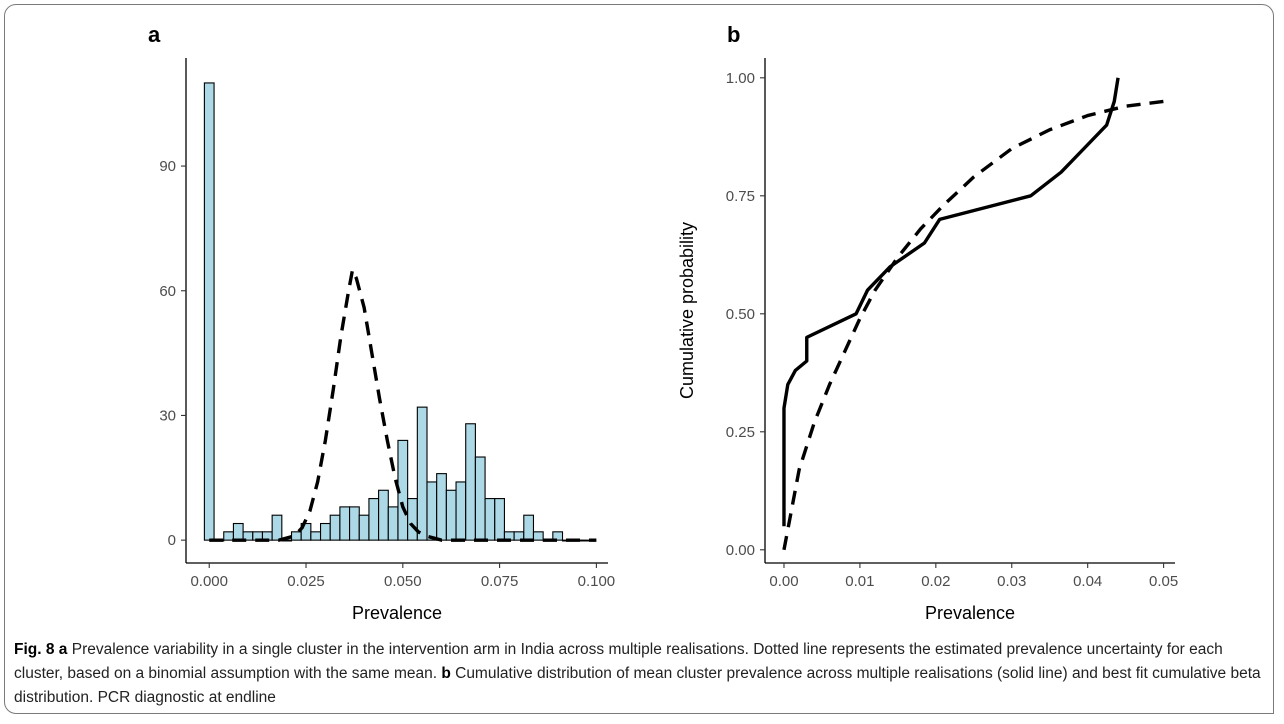 This screenshot has width=1284, height=724. What do you see at coordinates (167, 166) in the screenshot?
I see `chart-a-y-tick-label: 90` at bounding box center [167, 166].